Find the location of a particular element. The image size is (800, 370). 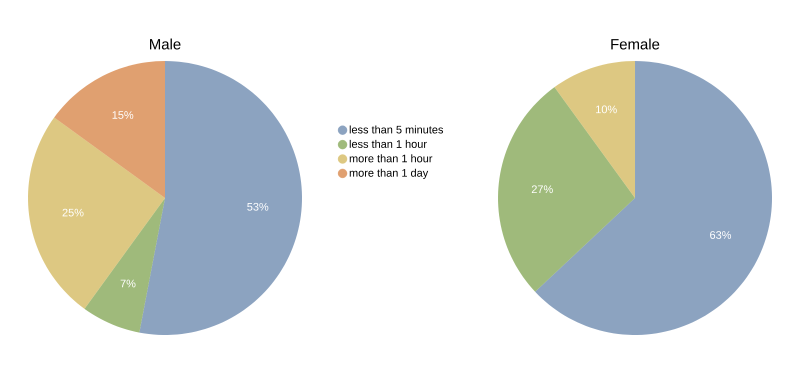

chart-title: Male is located at coordinates (165, 44).